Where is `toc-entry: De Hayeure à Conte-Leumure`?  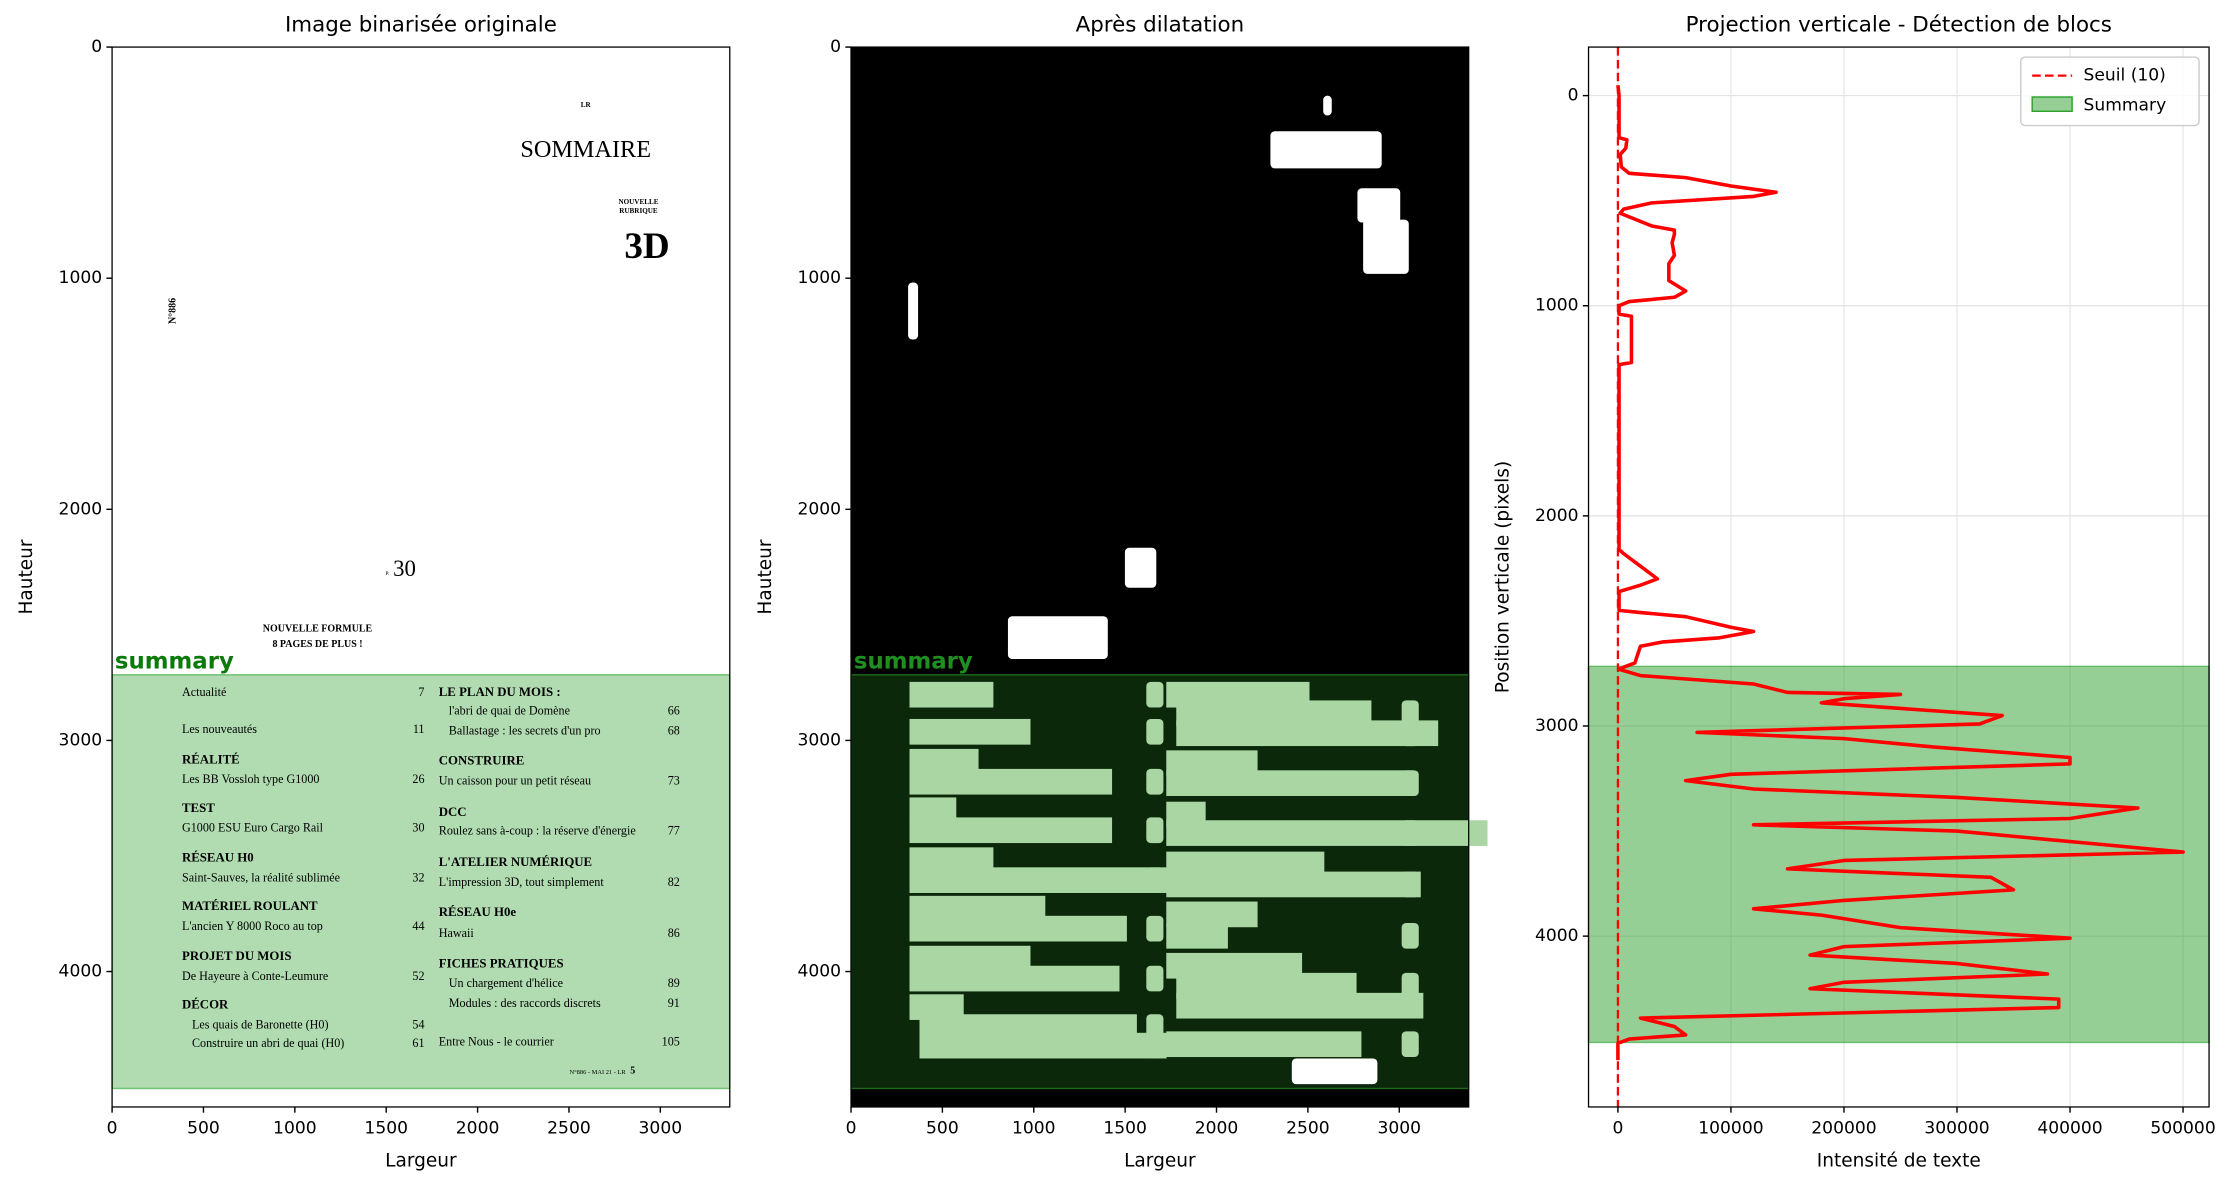 toc-entry: De Hayeure à Conte-Leumure is located at coordinates (255, 976).